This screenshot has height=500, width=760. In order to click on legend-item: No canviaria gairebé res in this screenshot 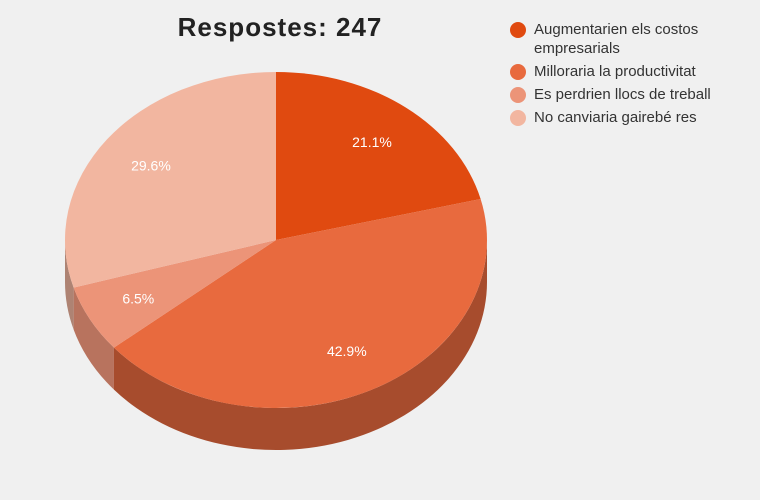, I will do `click(630, 117)`.